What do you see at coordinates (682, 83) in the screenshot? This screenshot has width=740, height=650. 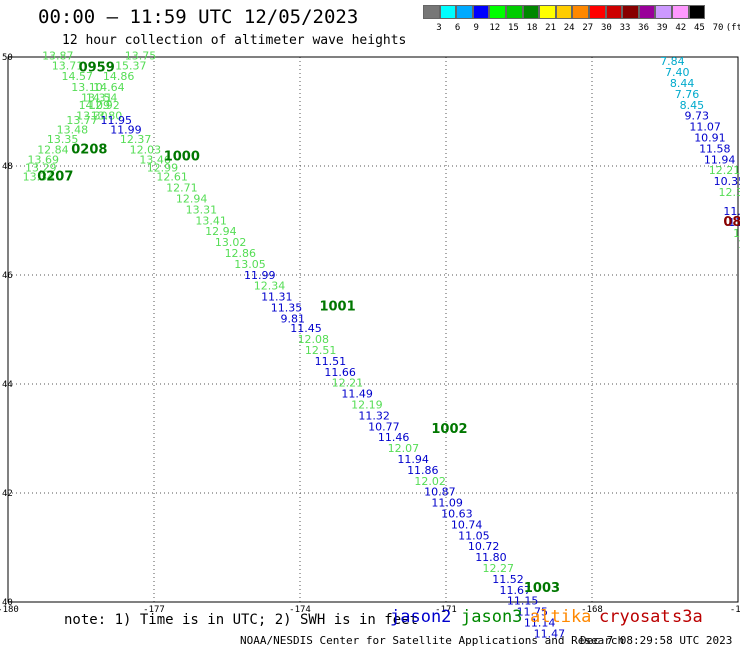 I see `wave-height-value: 8.44` at bounding box center [682, 83].